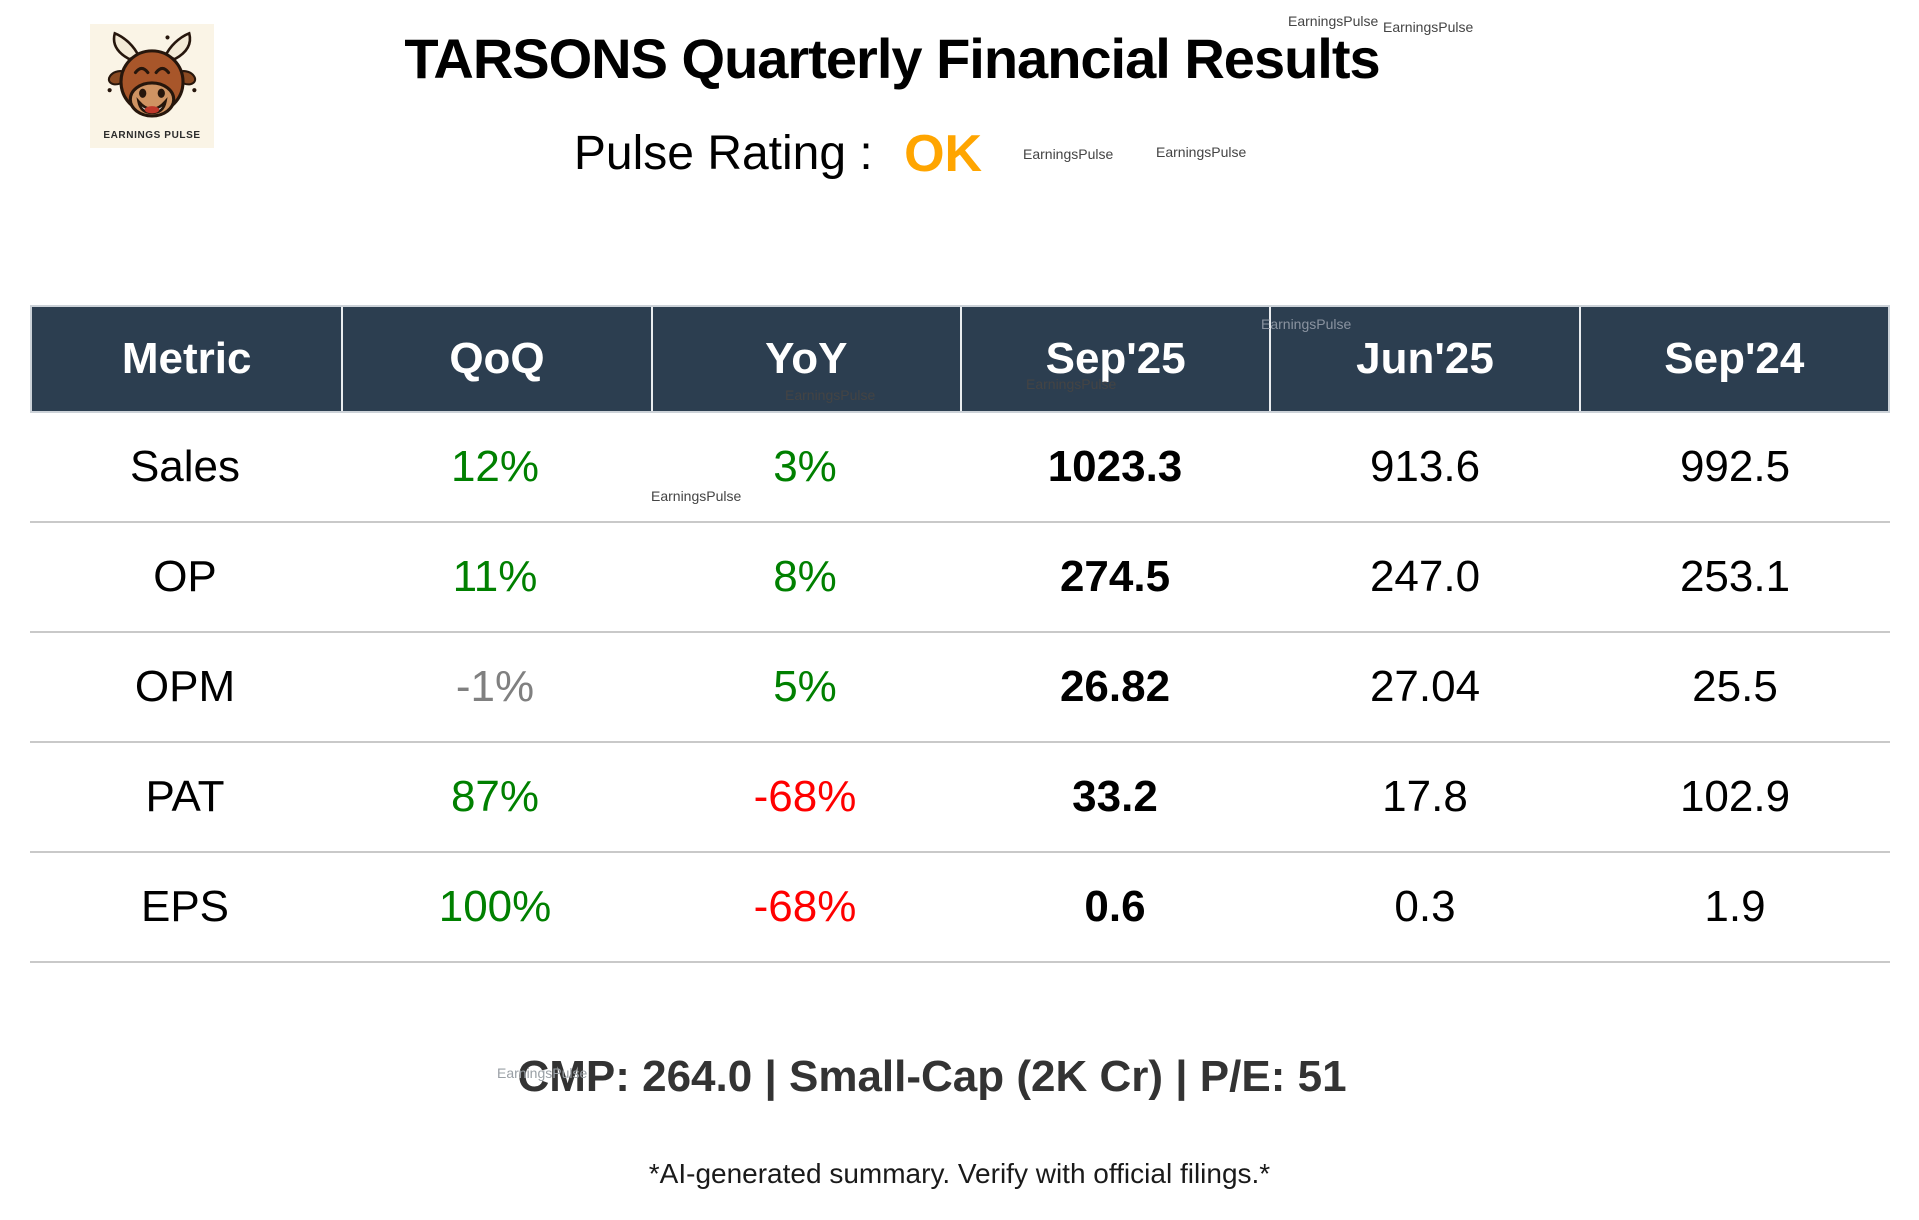  I want to click on sep24-cell: 1.9, so click(1735, 906).